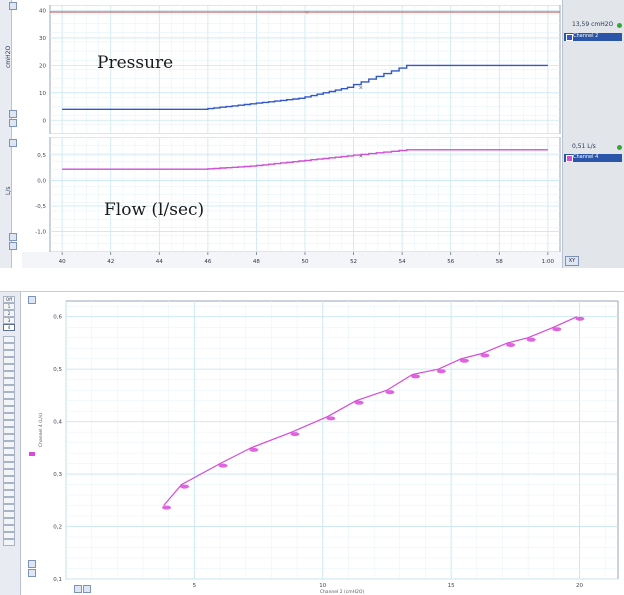  Describe the element at coordinates (307, 13) in the screenshot. I see `pressure-top-marker: ×` at that location.